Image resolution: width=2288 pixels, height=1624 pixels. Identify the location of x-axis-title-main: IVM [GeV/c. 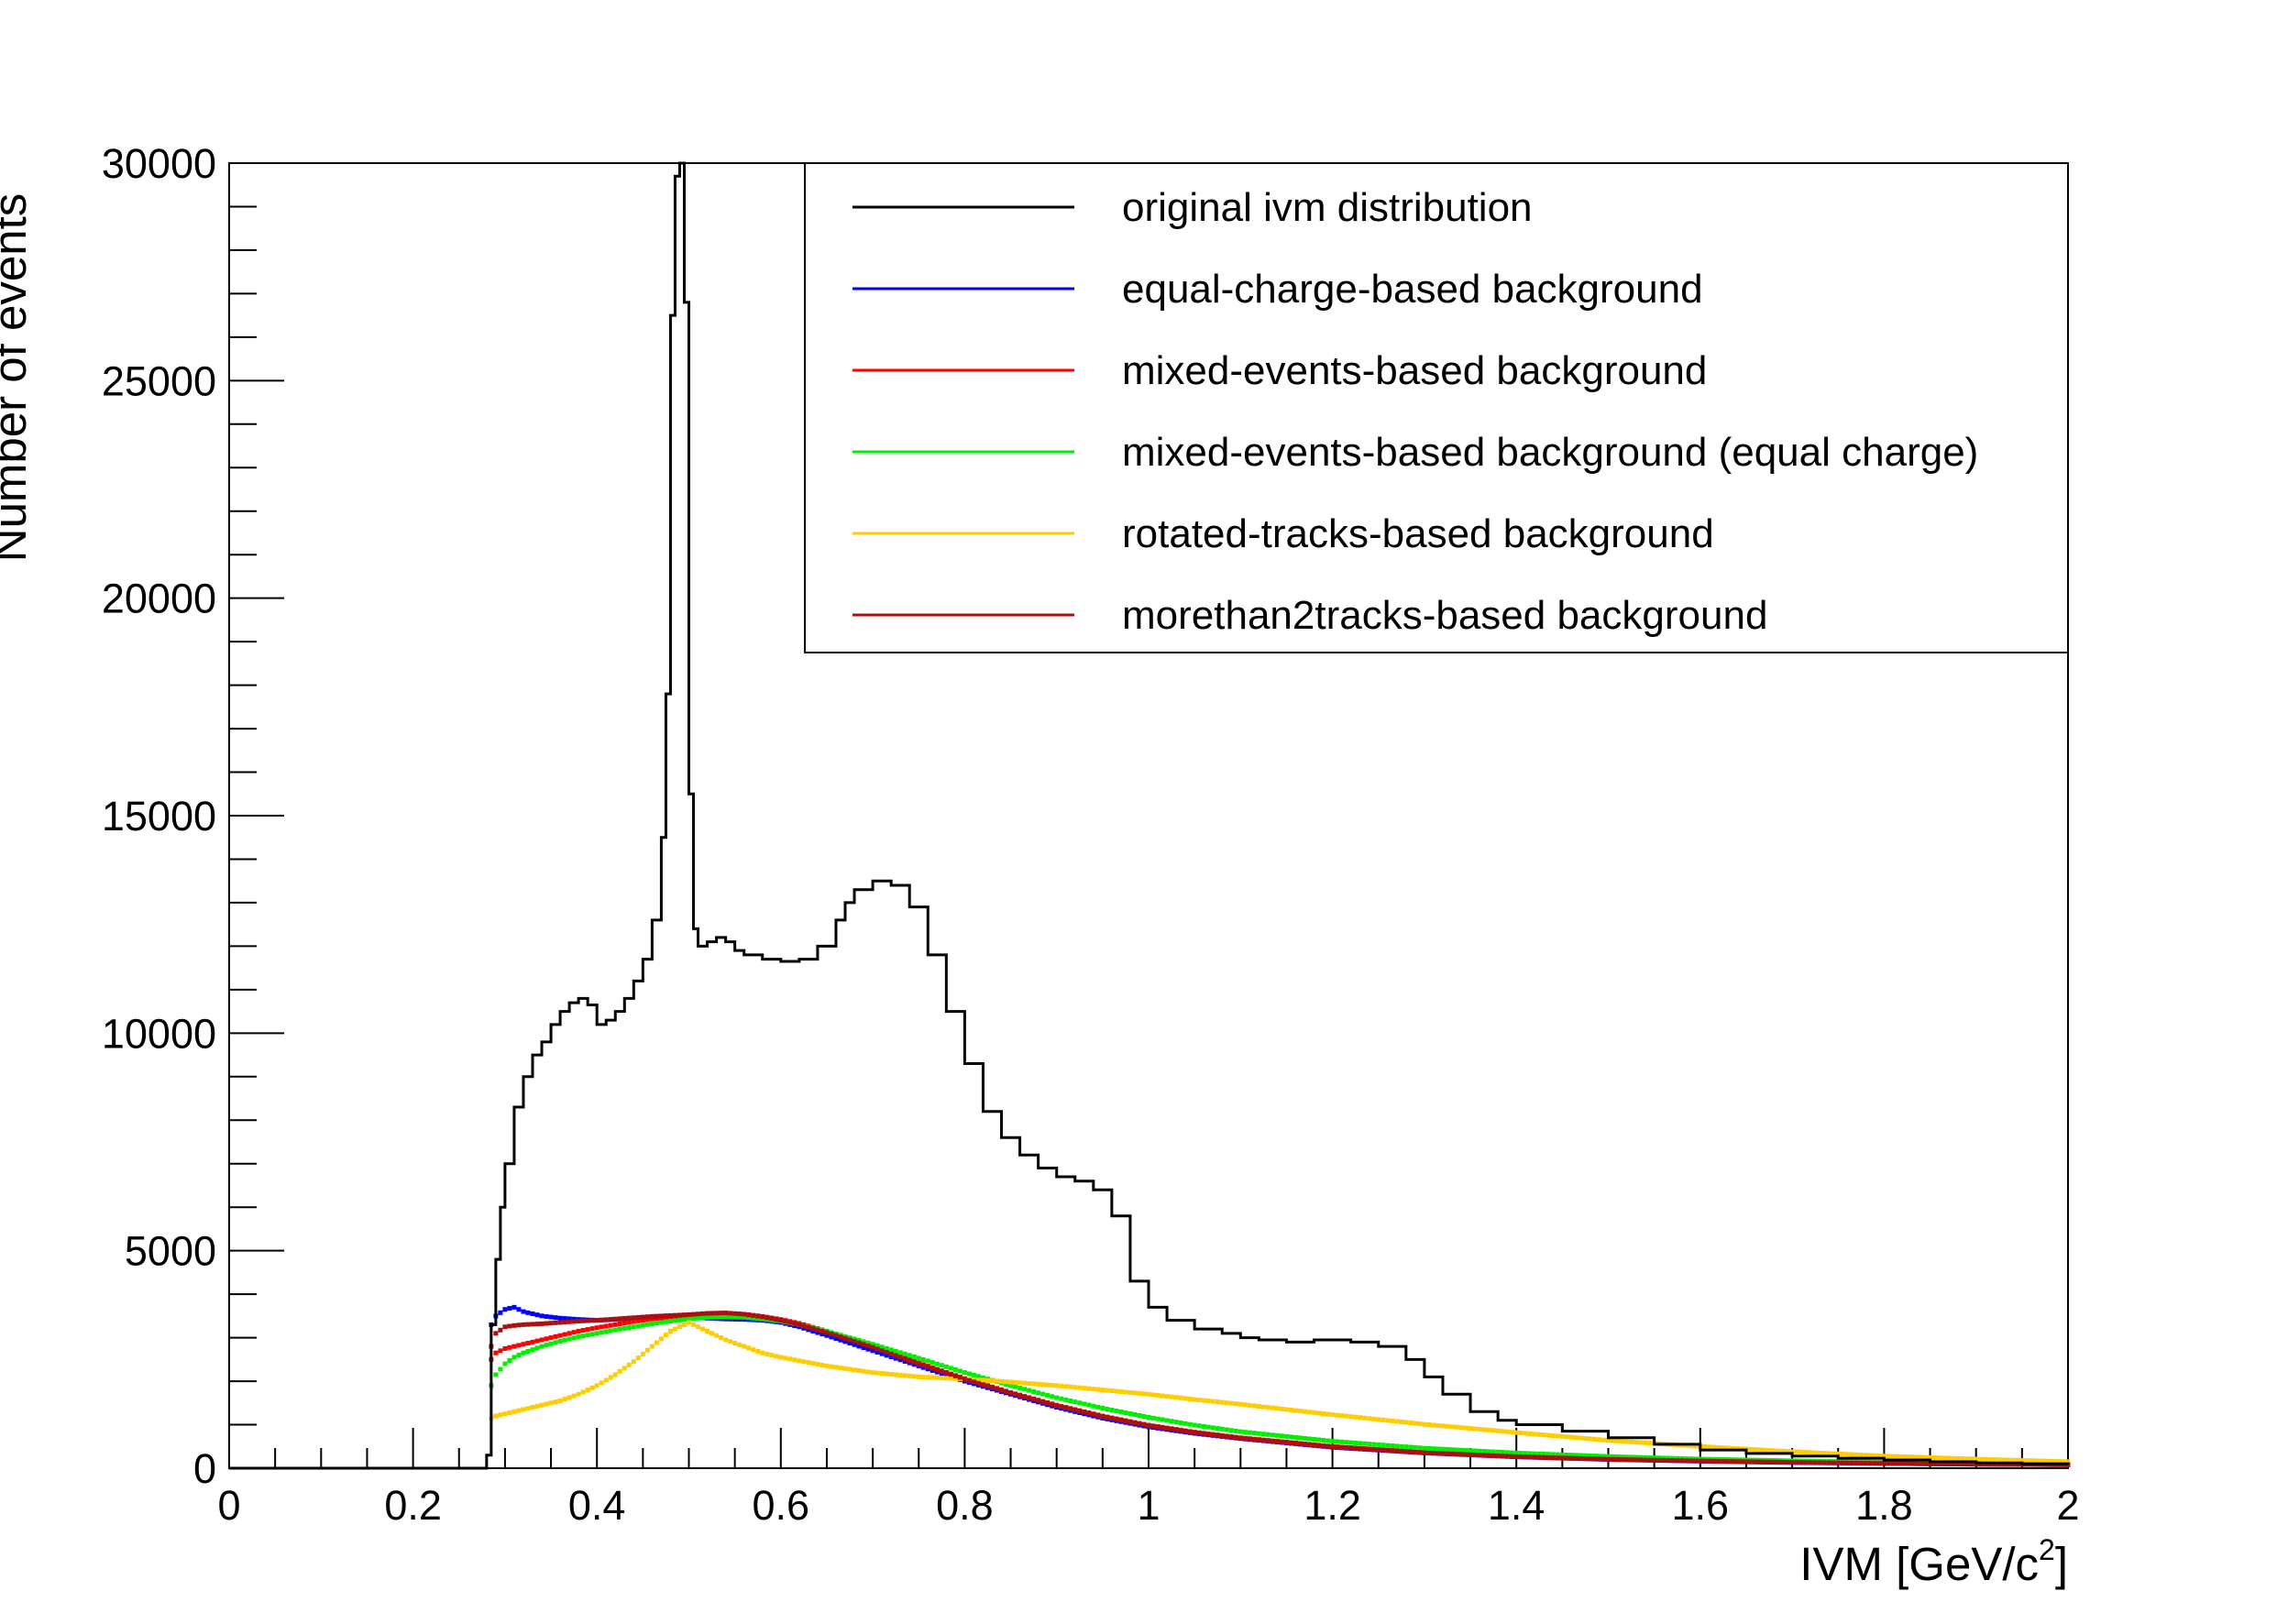
(1919, 1564).